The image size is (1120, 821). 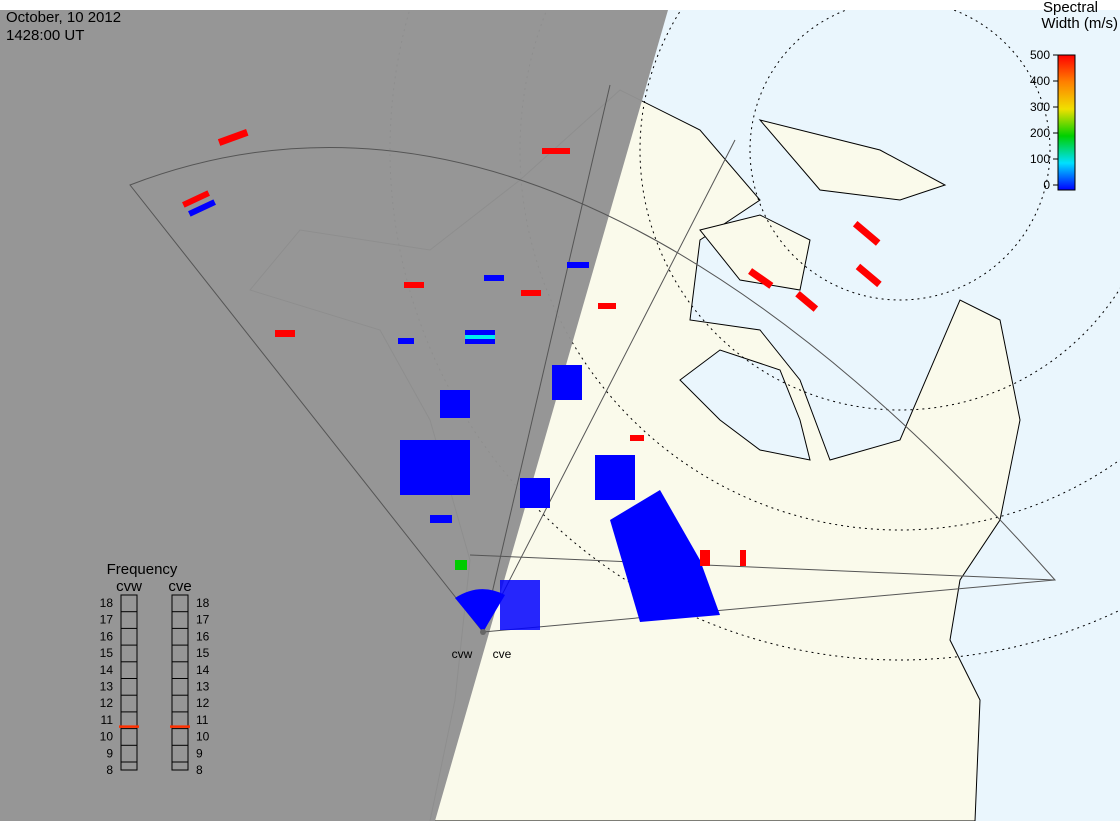 What do you see at coordinates (483, 632) in the screenshot?
I see `radar-site` at bounding box center [483, 632].